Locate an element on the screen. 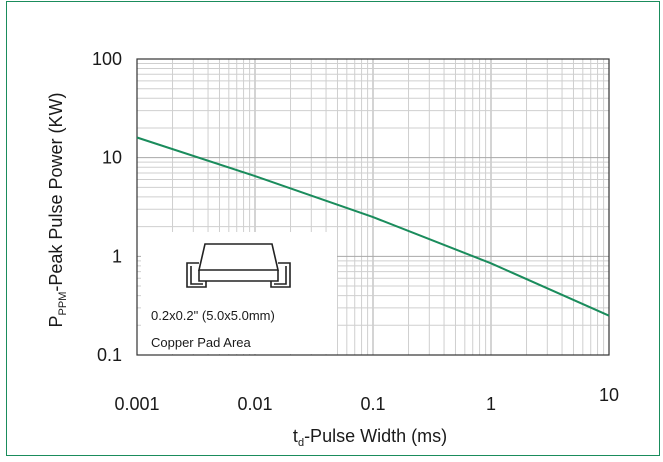 Image resolution: width=663 pixels, height=462 pixels. y-tick-label: 10 is located at coordinates (112, 158).